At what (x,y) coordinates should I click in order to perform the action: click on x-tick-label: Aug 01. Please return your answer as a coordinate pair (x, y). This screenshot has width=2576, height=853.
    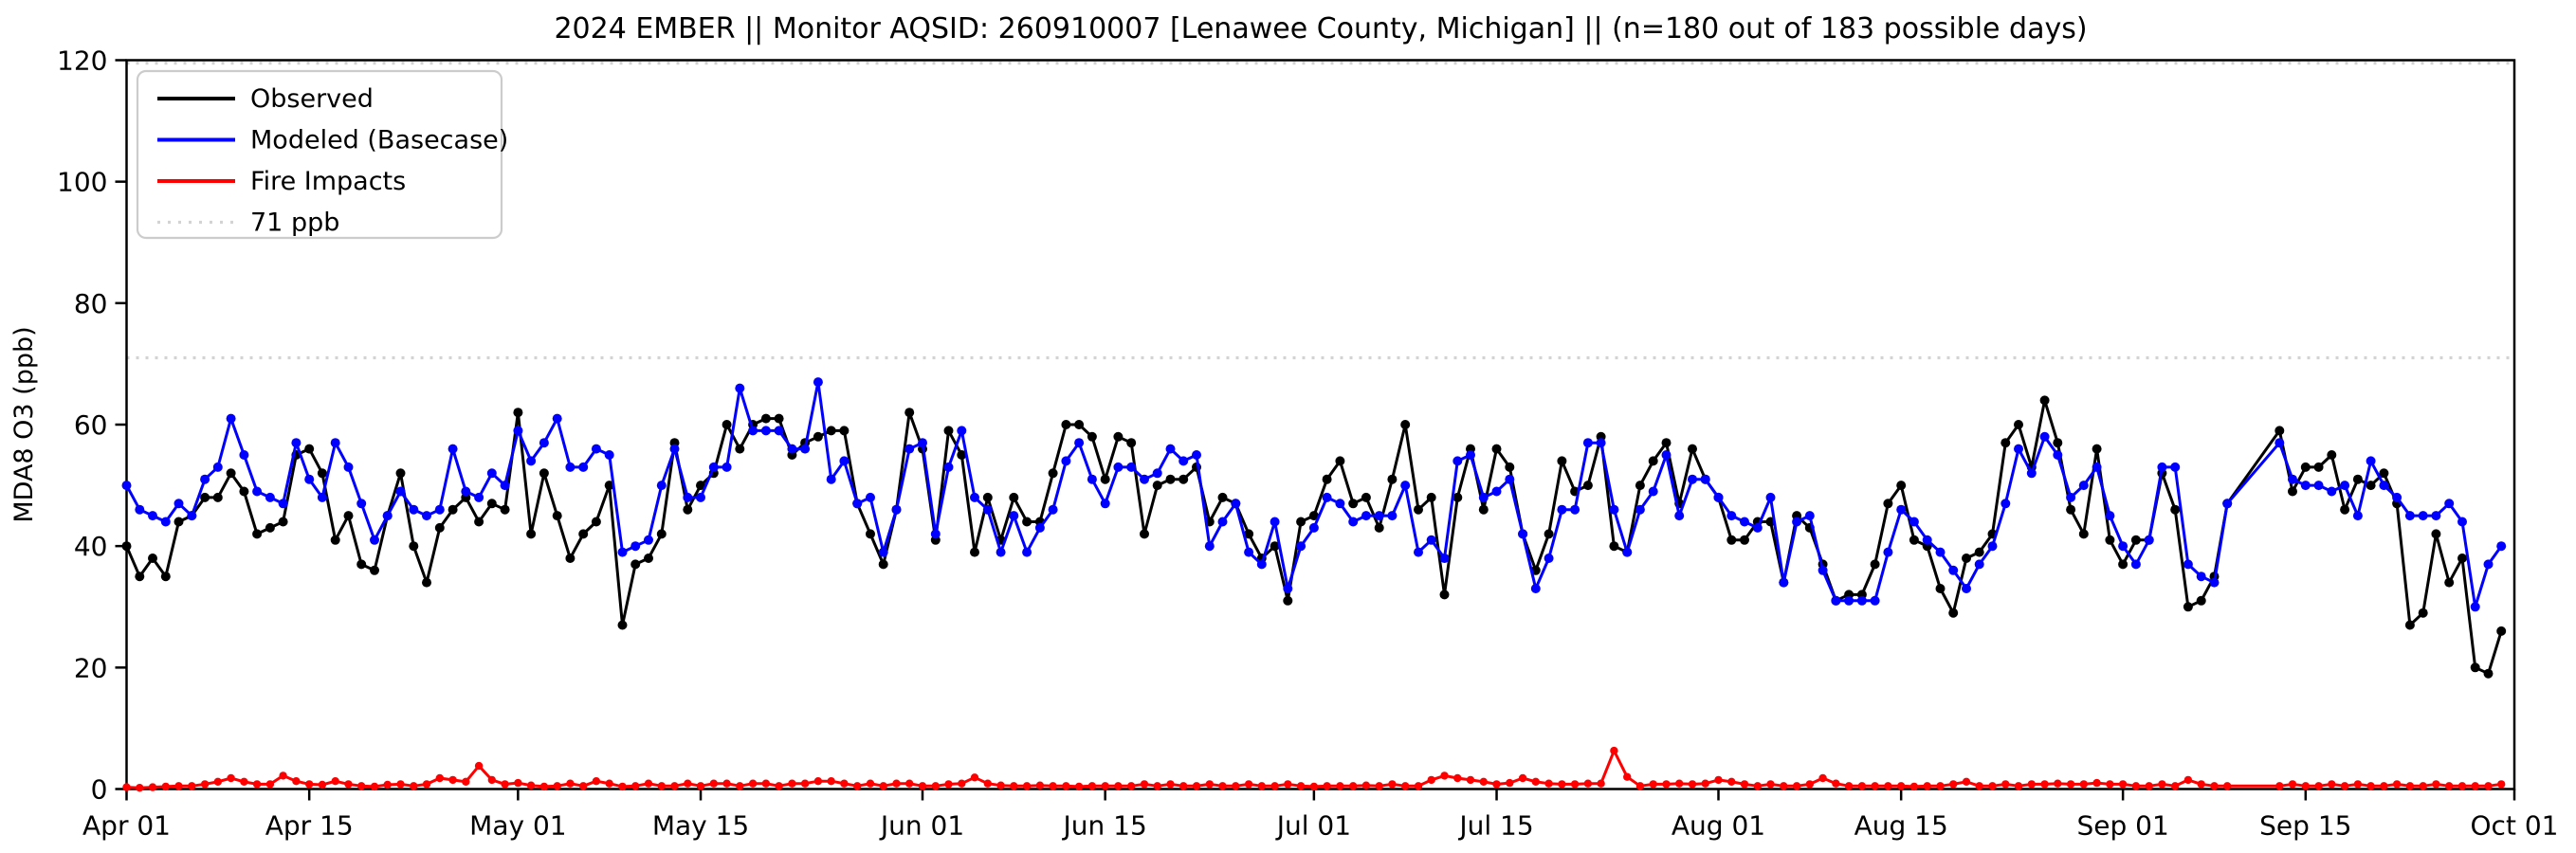
    Looking at the image, I should click on (1718, 826).